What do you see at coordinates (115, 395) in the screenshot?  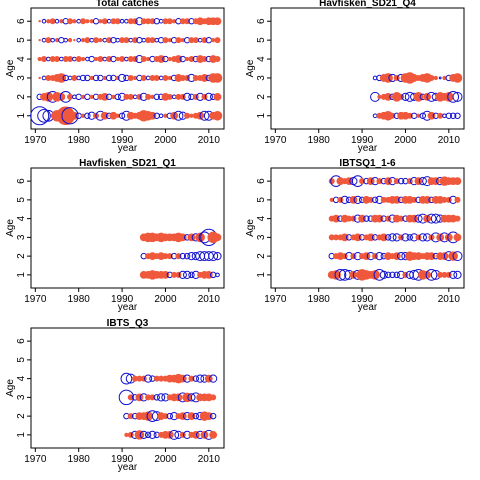 I see `panel-5: IBTS_Q3 1970 1980 1990 2000 2010 1 2 3 4 5 6 year Age` at bounding box center [115, 395].